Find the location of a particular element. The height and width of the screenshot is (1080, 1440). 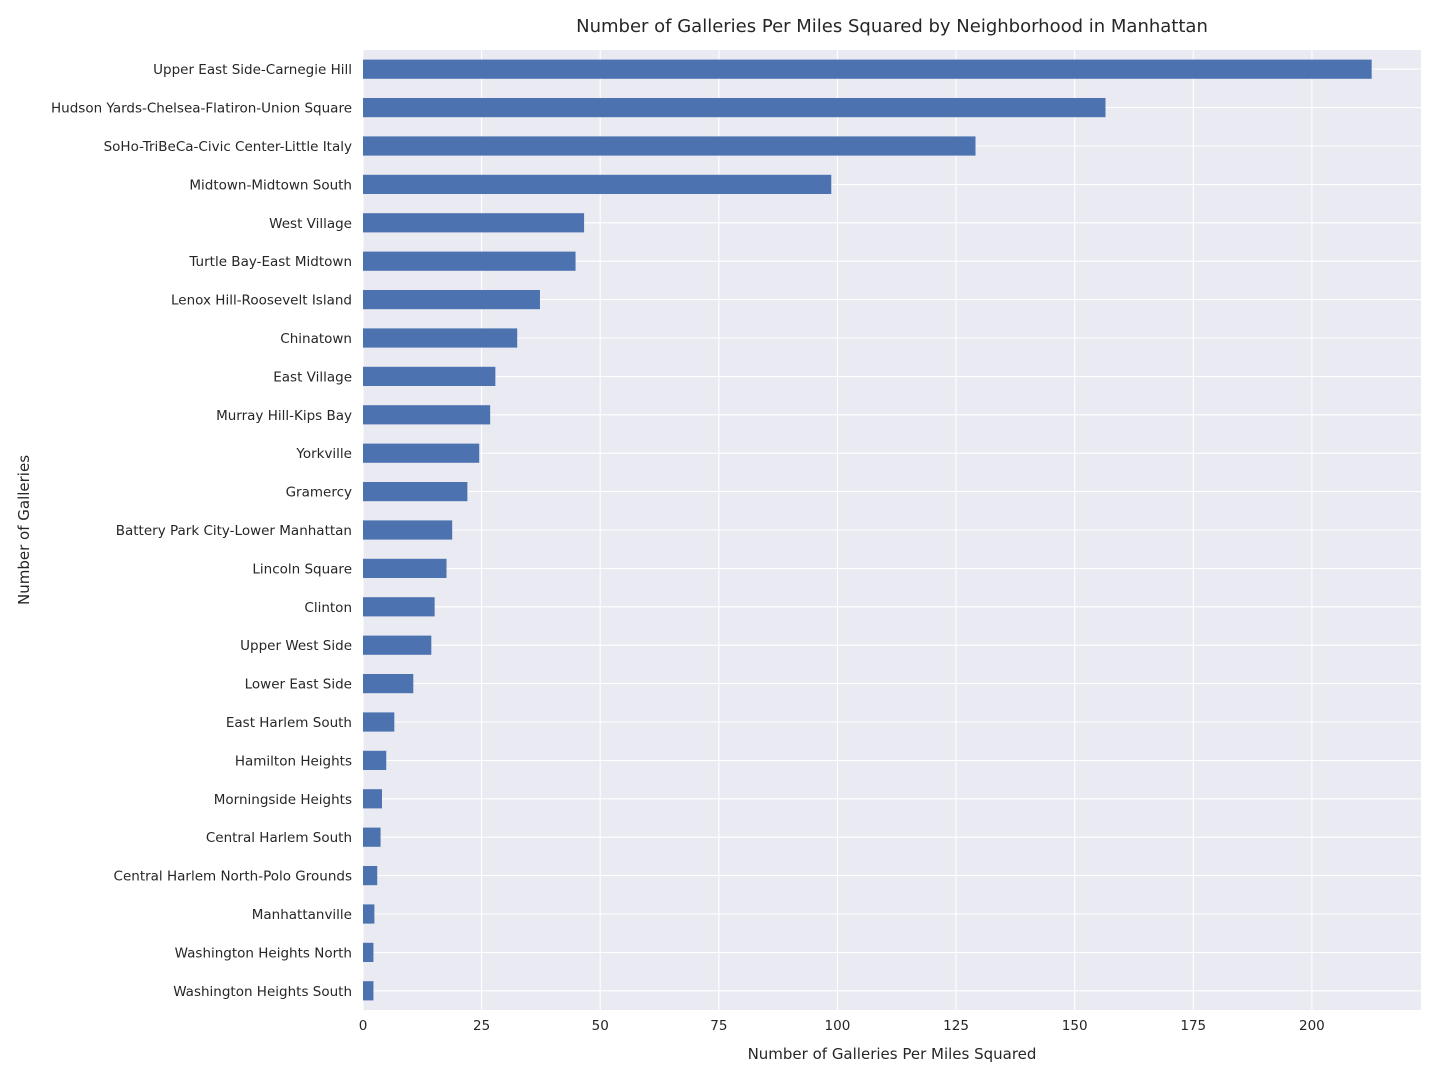

y-tick-label: Manhattanville is located at coordinates (302, 915).